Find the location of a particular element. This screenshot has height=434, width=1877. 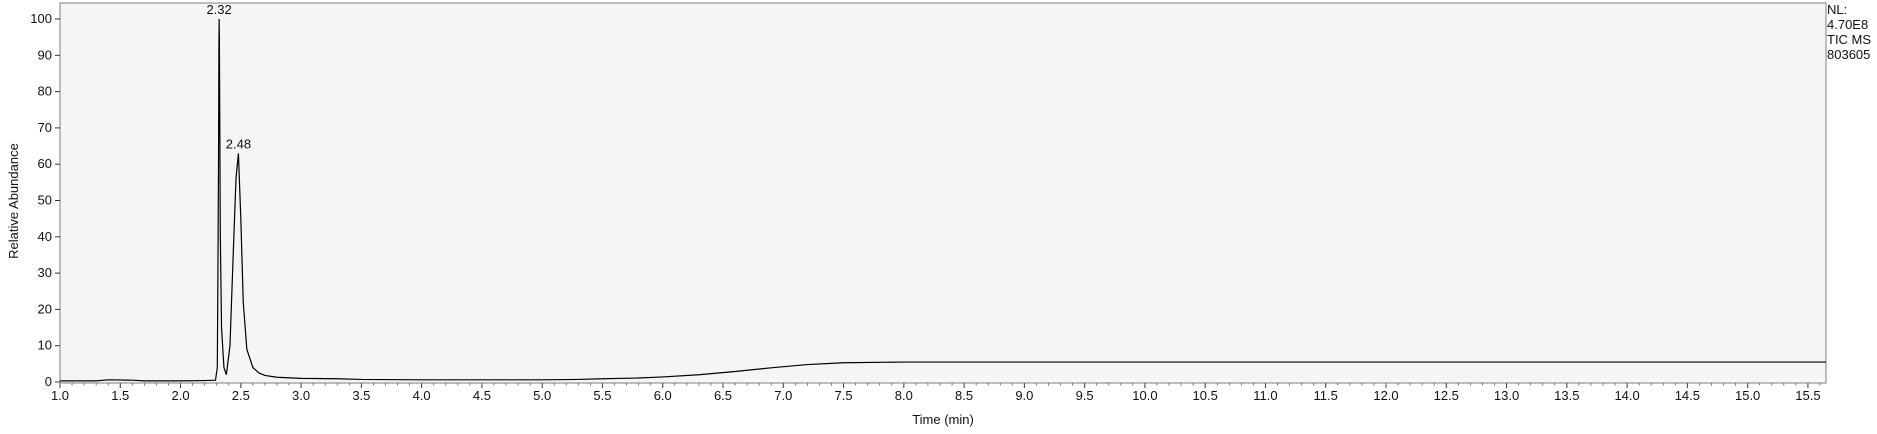

x-tick-label: 10.5 is located at coordinates (1205, 395).